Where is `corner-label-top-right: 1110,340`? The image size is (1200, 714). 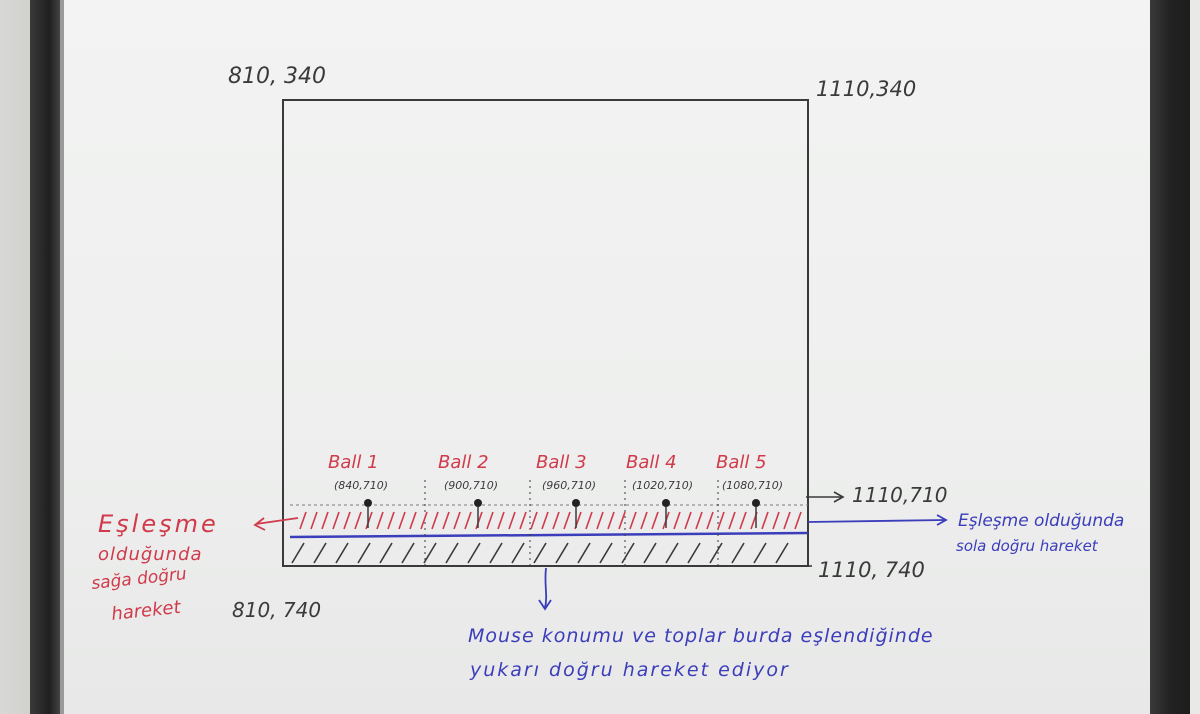 corner-label-top-right: 1110,340 is located at coordinates (866, 89).